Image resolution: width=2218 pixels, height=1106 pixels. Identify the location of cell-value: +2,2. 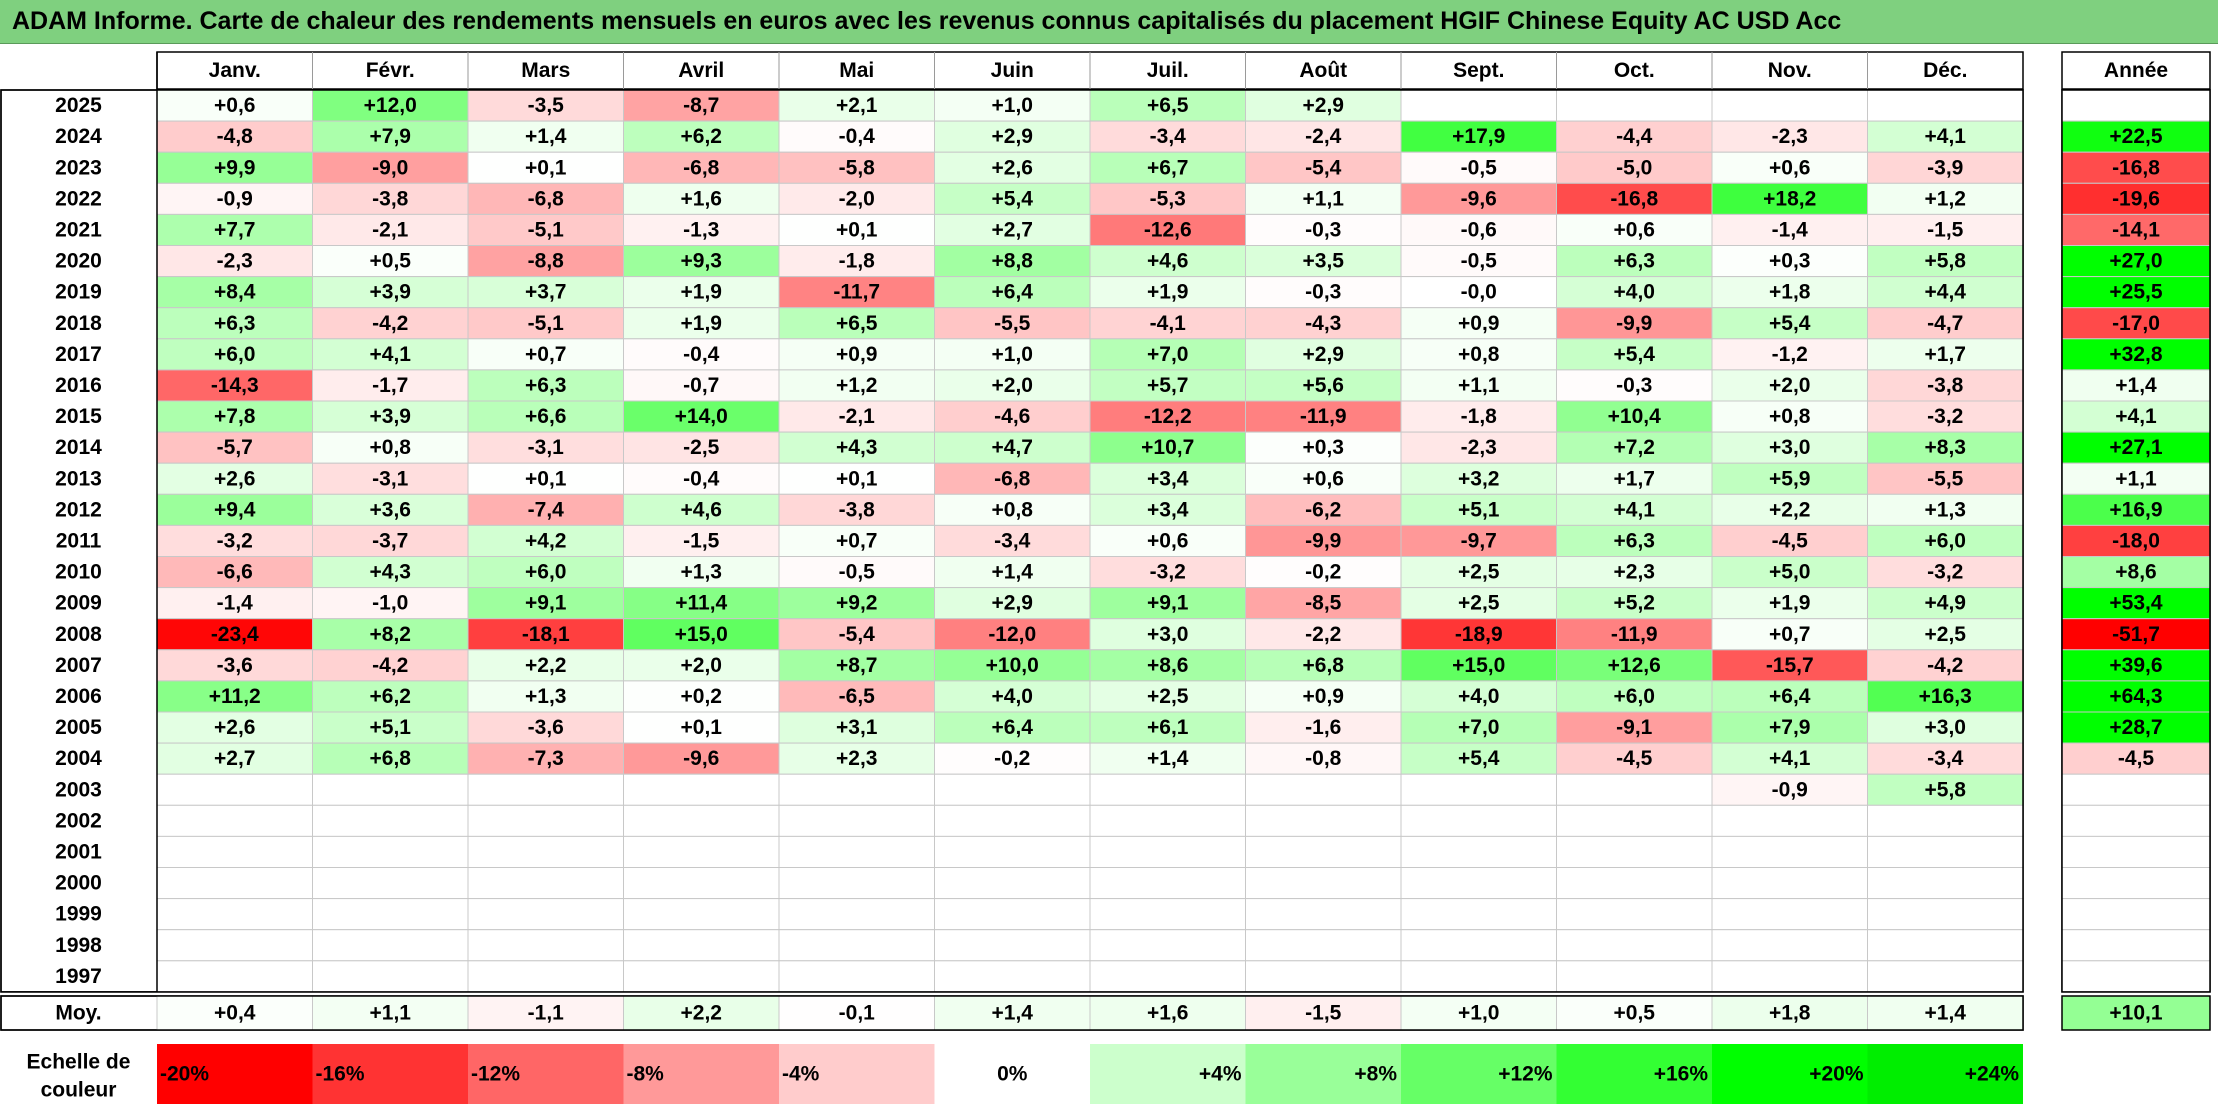
(545, 665).